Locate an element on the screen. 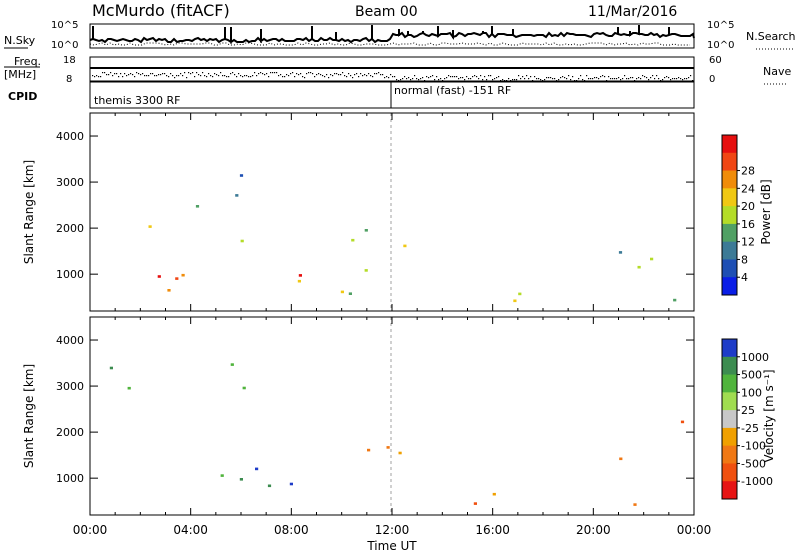  nave-right-tick-top: 60 is located at coordinates (715, 60).